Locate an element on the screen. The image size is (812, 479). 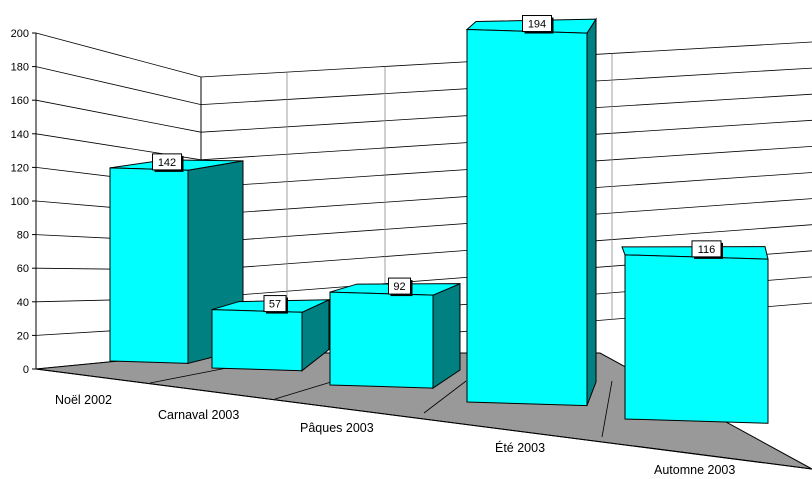
data-label: 194 is located at coordinates (537, 25).